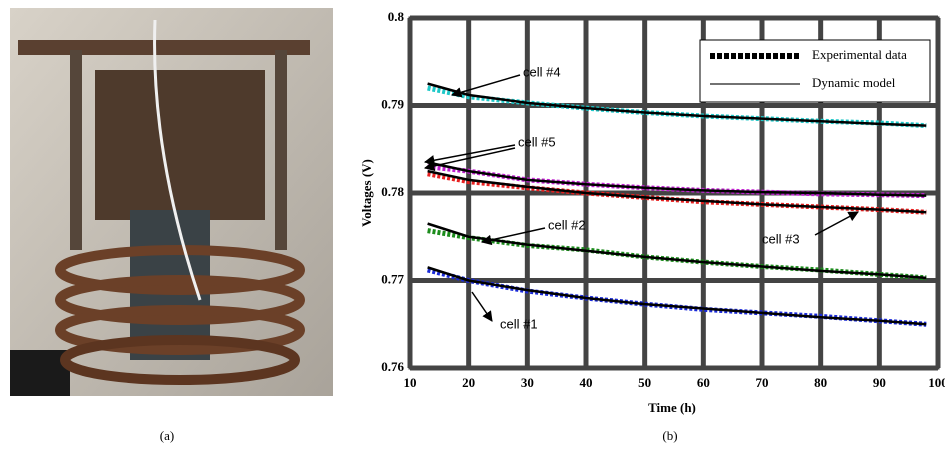 The height and width of the screenshot is (449, 945). I want to click on x-tick-label: 80, so click(820, 382).